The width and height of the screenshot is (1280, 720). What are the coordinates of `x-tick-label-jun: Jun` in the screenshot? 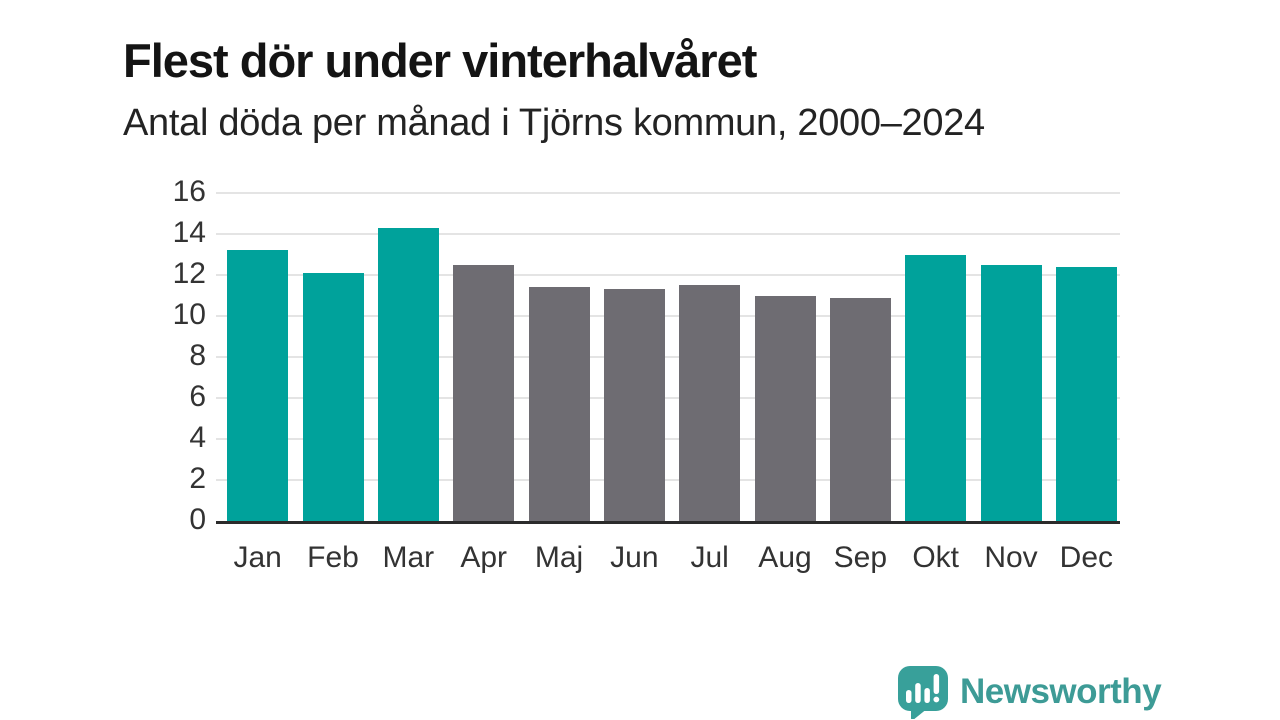 It's located at (634, 557).